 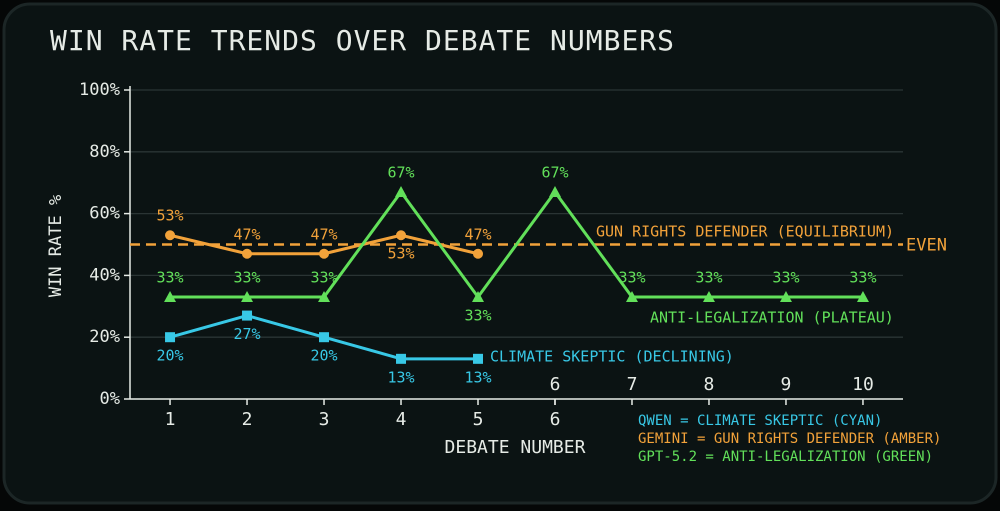 What do you see at coordinates (515, 447) in the screenshot?
I see `x-axis-label: DEBATE NUMBER` at bounding box center [515, 447].